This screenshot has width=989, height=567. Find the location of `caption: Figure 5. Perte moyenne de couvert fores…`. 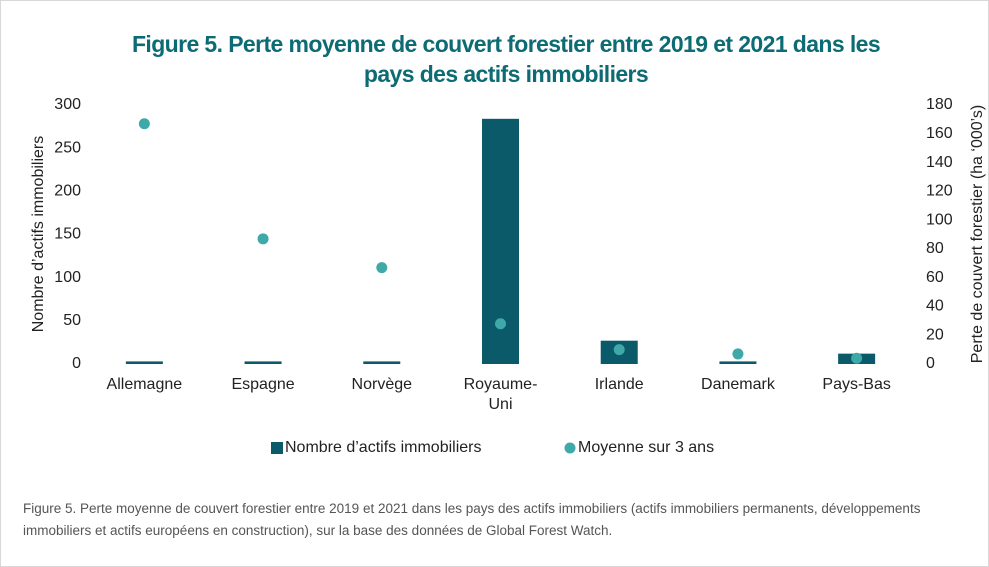

caption: Figure 5. Perte moyenne de couvert fores… is located at coordinates (472, 519).